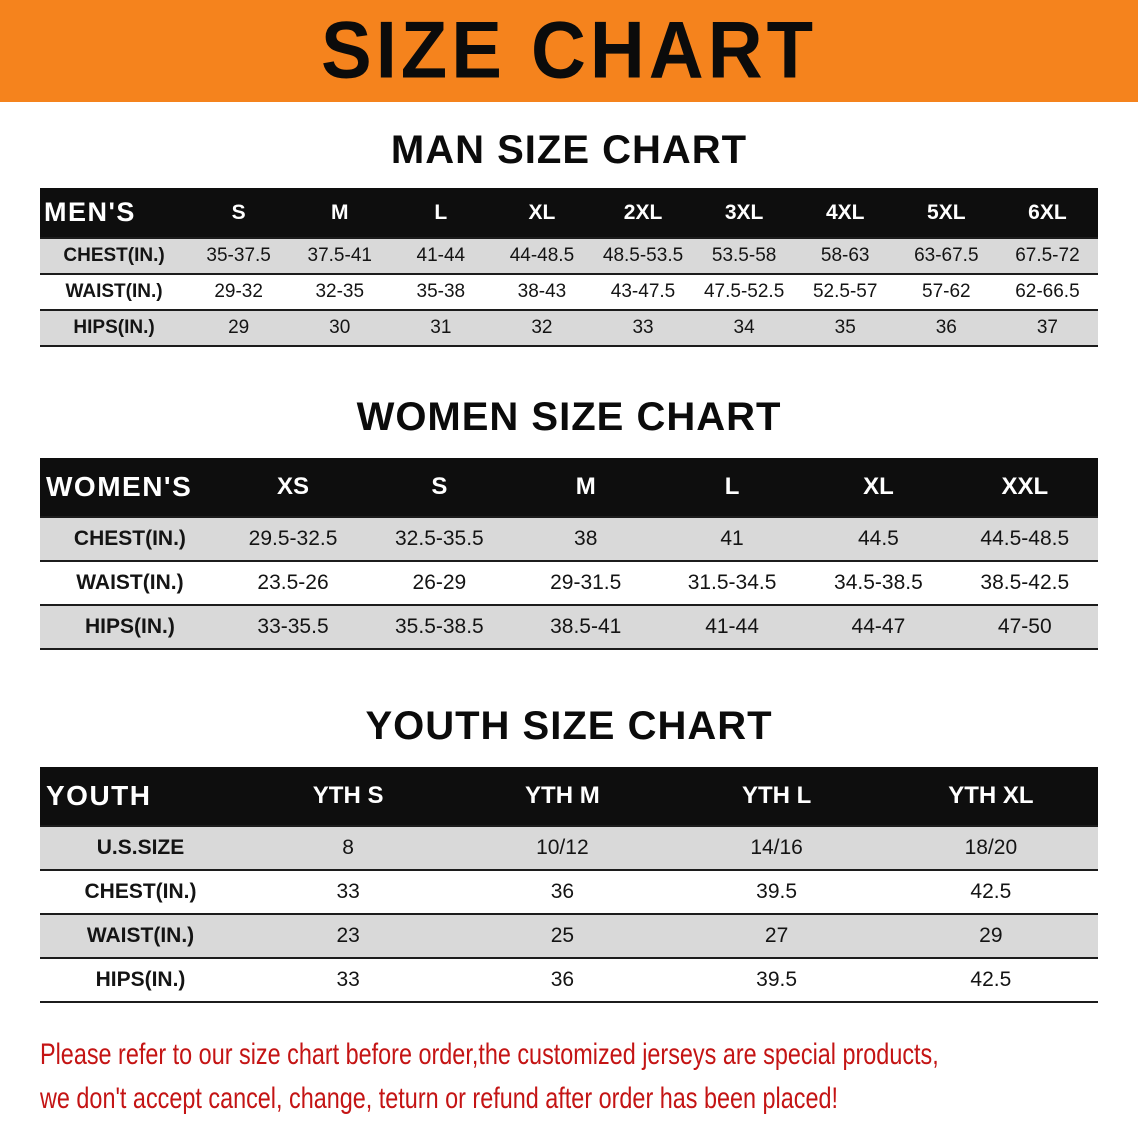 Image resolution: width=1138 pixels, height=1132 pixels. I want to click on cell: 35, so click(845, 328).